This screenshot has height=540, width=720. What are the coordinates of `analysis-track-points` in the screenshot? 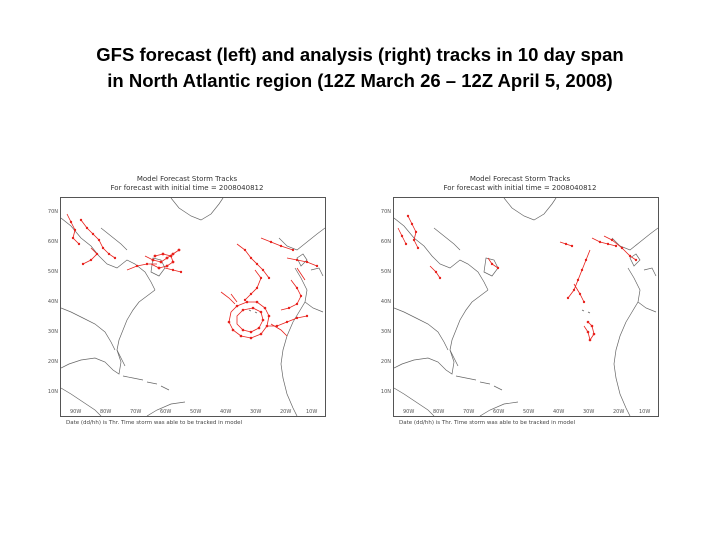 It's located at (519, 278).